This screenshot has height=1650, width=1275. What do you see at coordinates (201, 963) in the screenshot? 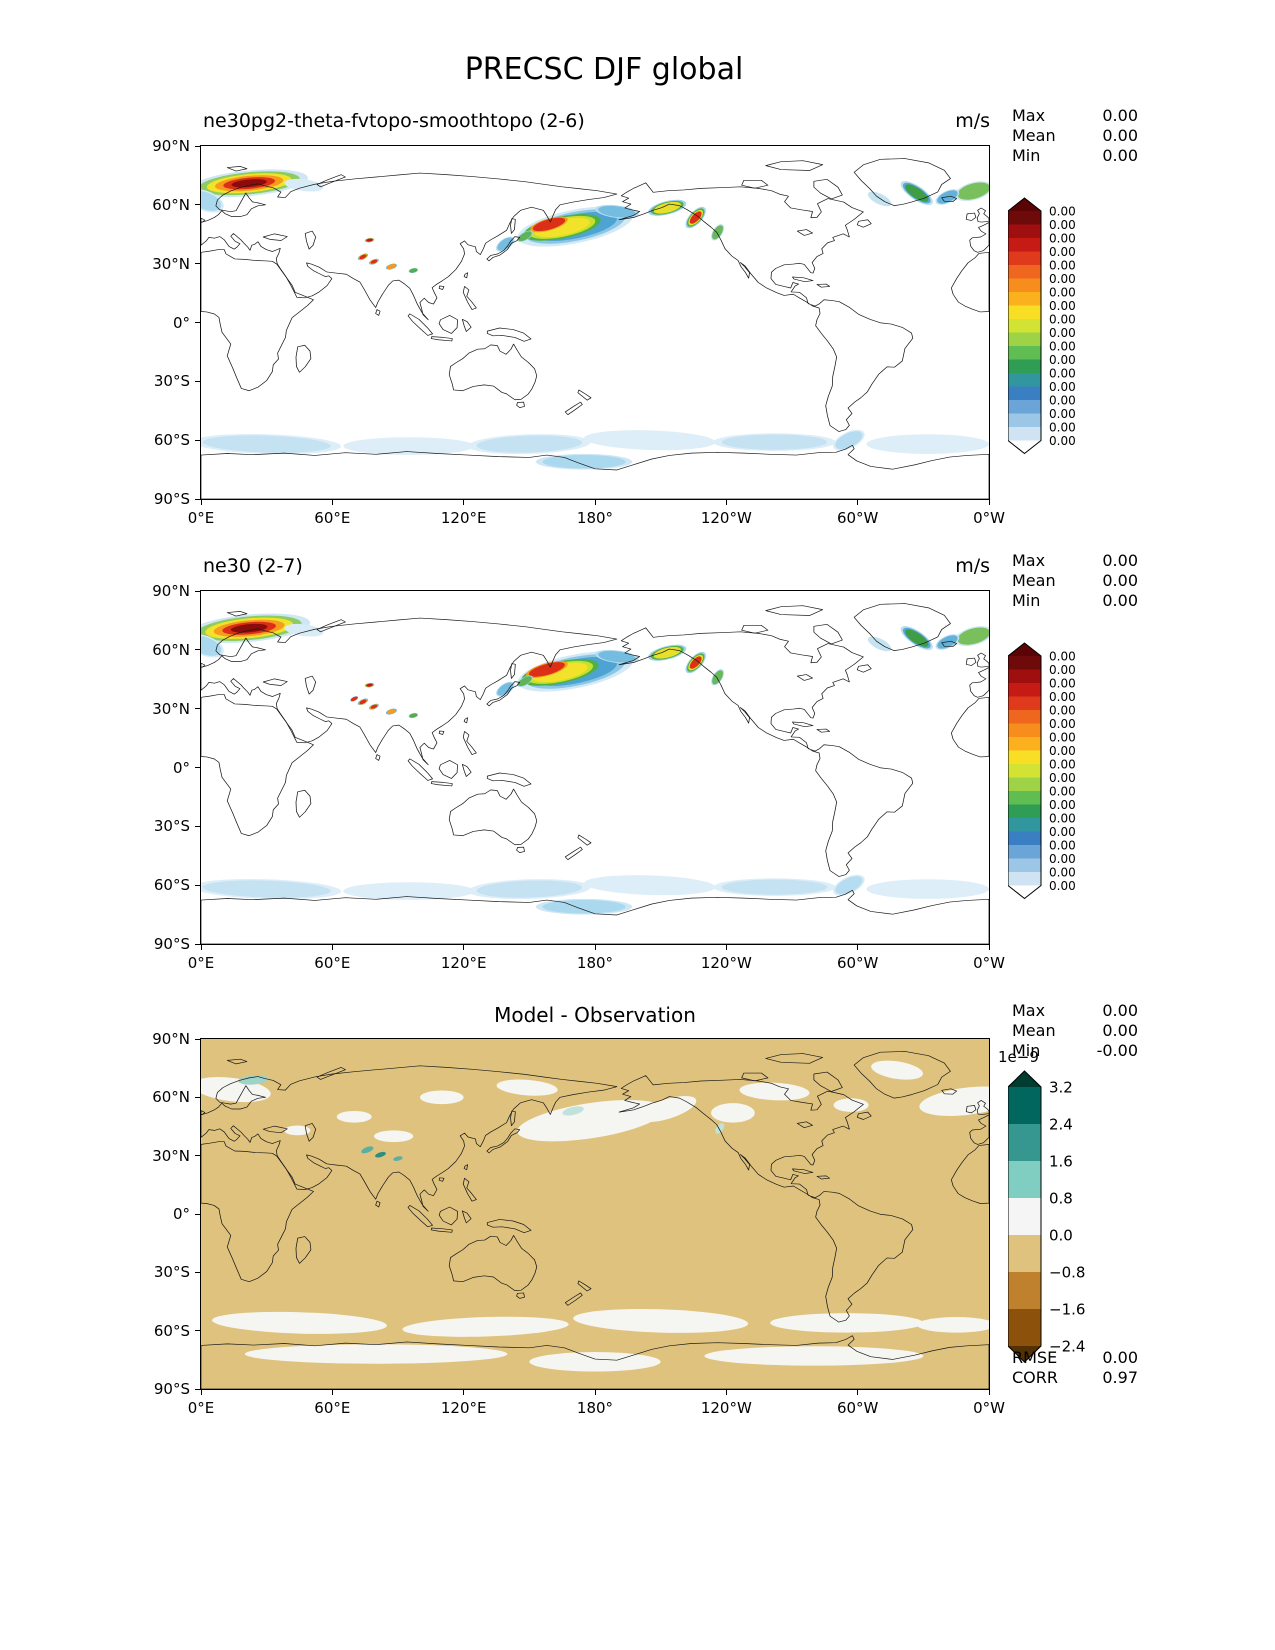
I see `x-axis-tick-label: 0°E` at bounding box center [201, 963].